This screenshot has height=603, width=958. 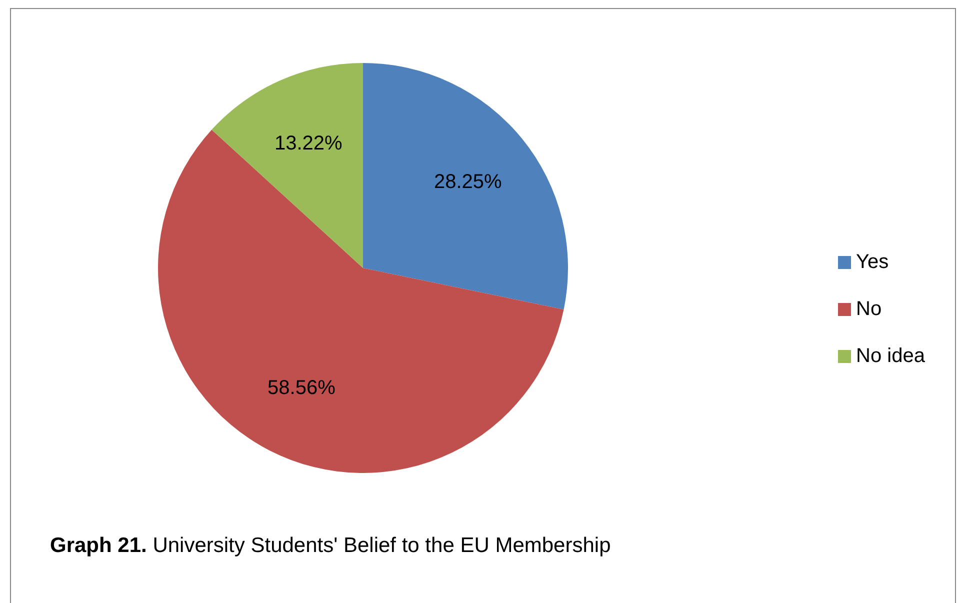 What do you see at coordinates (890, 356) in the screenshot?
I see `legend-label: No idea` at bounding box center [890, 356].